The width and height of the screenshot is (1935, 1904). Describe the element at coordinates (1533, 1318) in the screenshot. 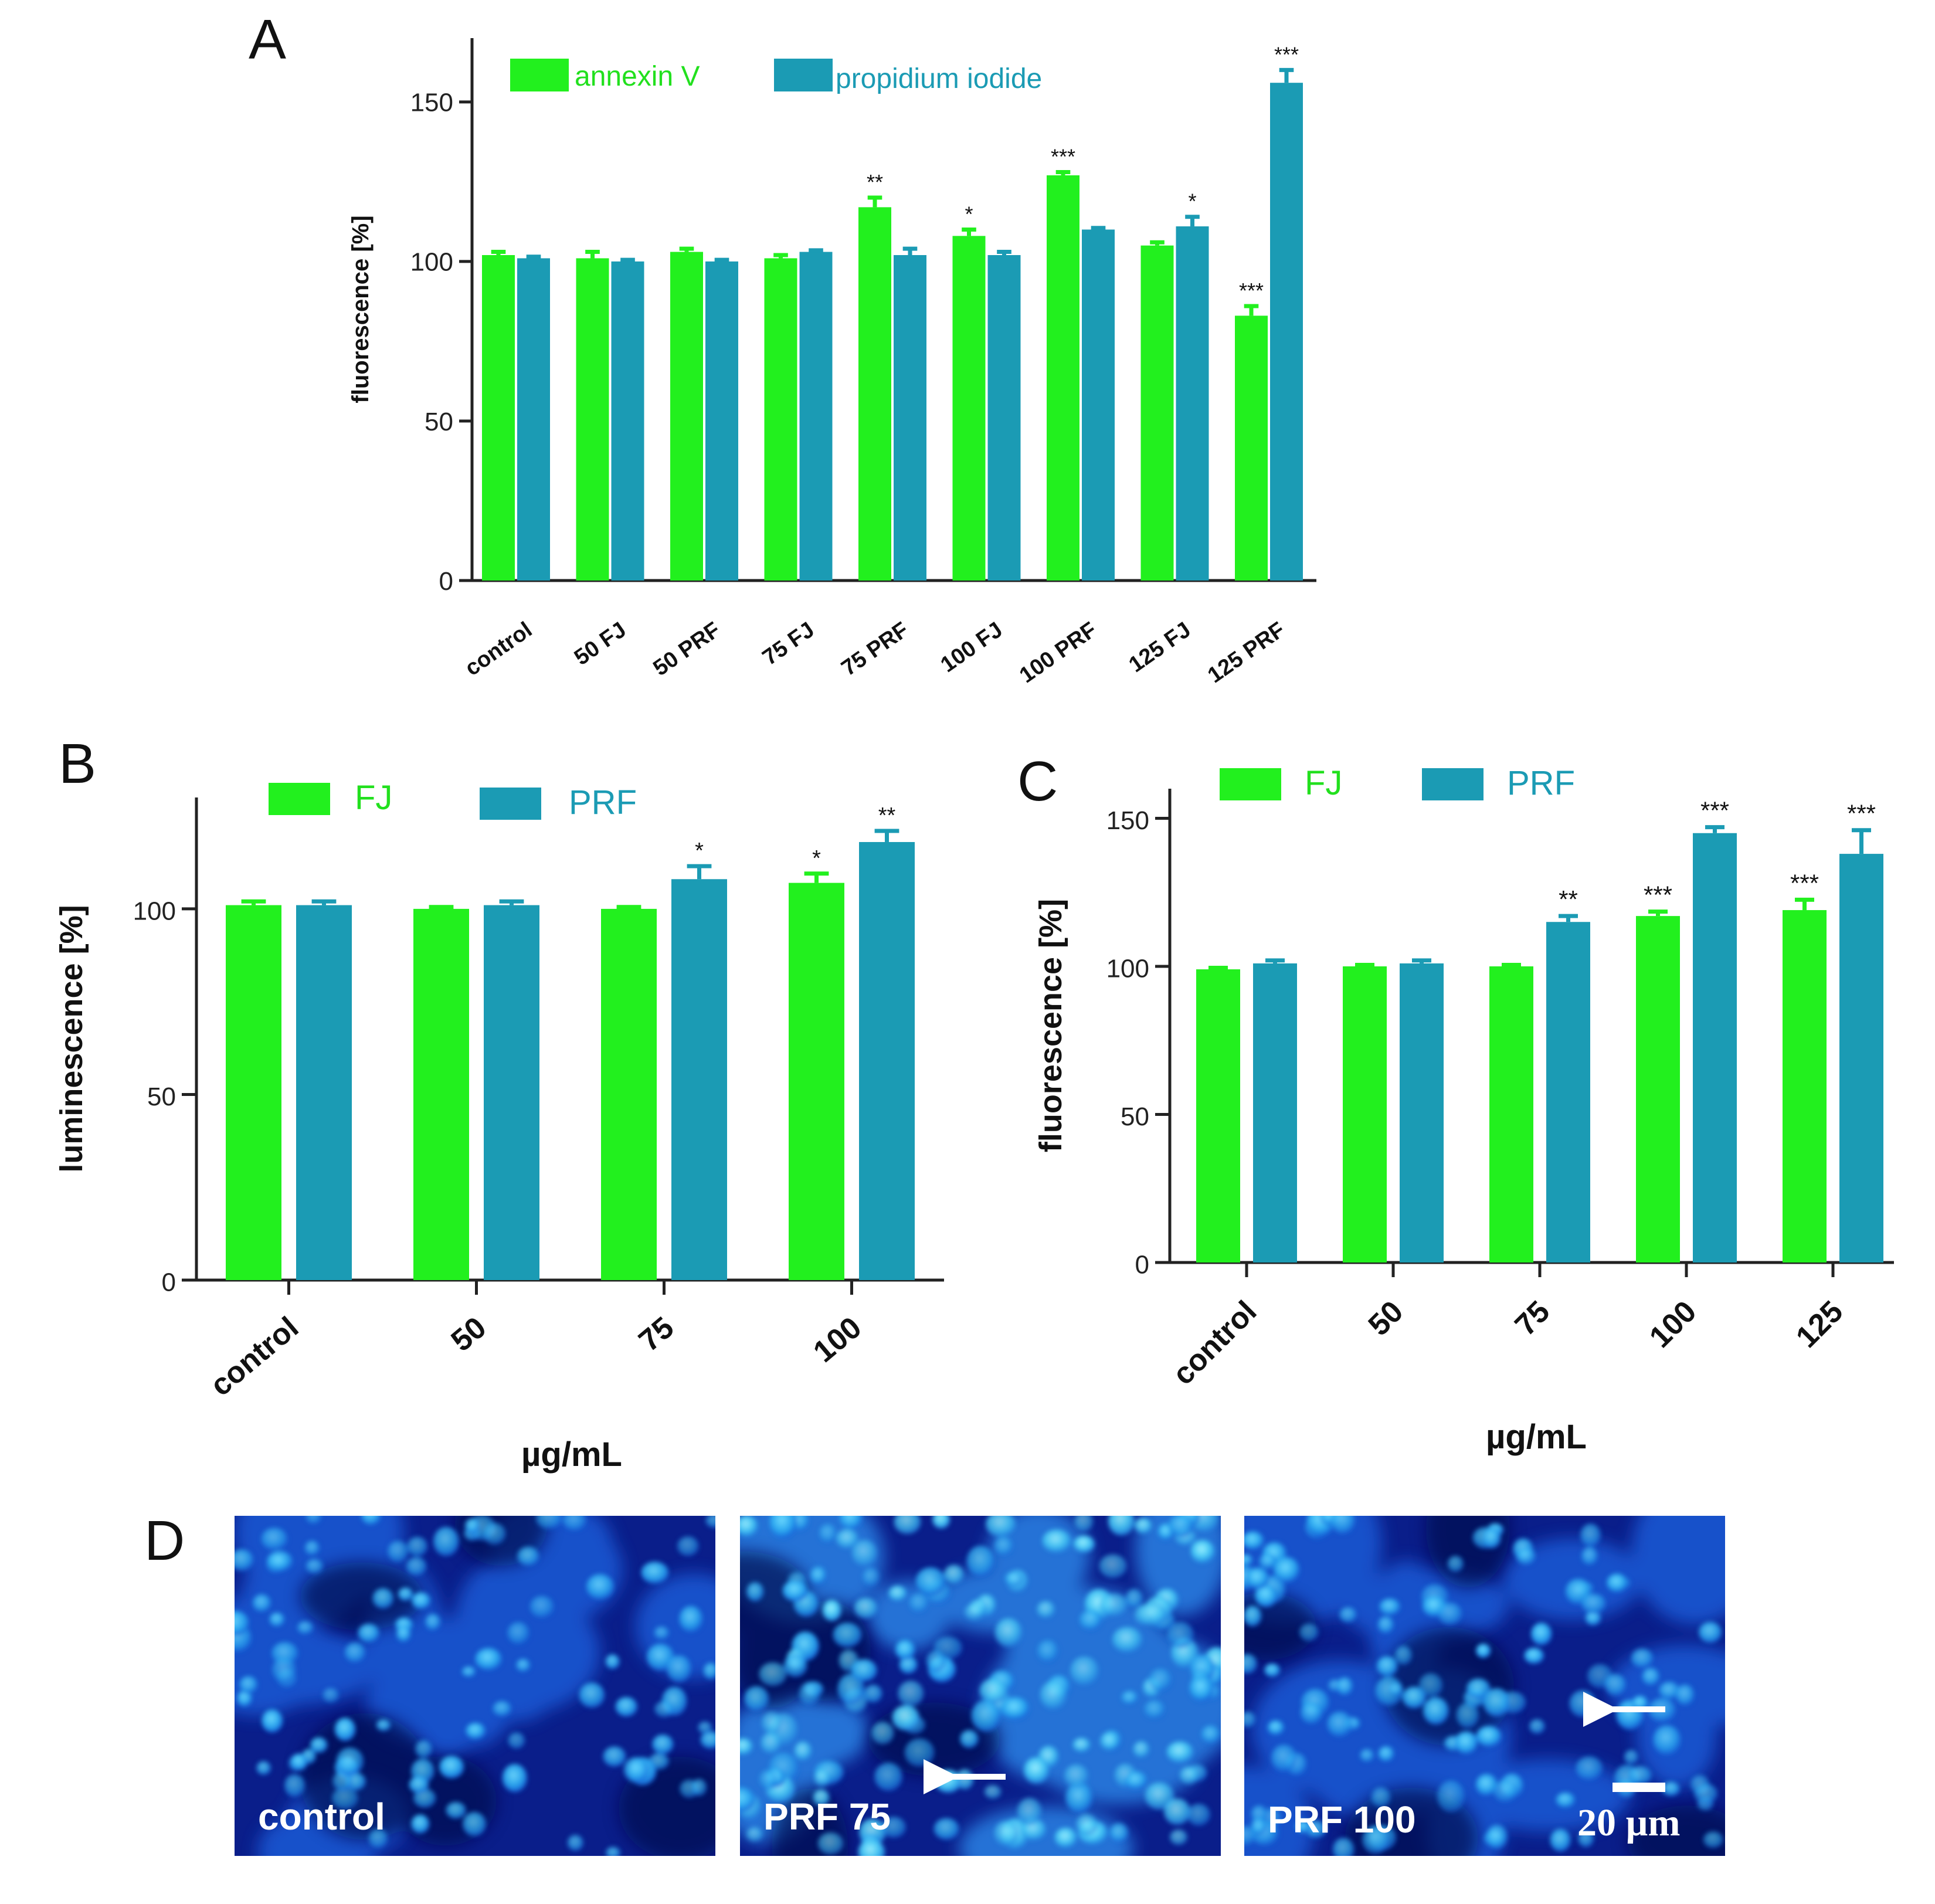

I see `chart-c-x-tick-label: 75` at that location.